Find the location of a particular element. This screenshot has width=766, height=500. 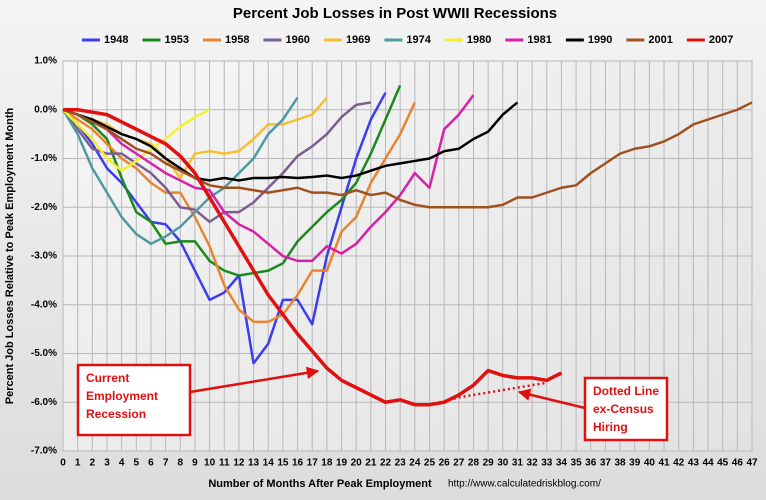

legend-label: 1958 is located at coordinates (237, 40).